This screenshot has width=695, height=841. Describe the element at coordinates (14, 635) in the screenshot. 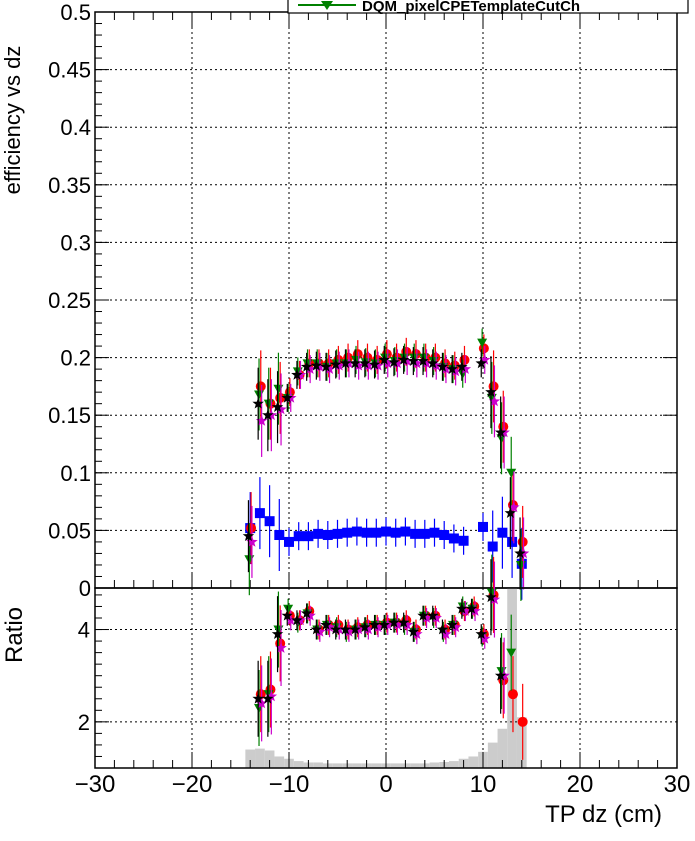

I see `ratio-y-axis-title: Ratio` at that location.